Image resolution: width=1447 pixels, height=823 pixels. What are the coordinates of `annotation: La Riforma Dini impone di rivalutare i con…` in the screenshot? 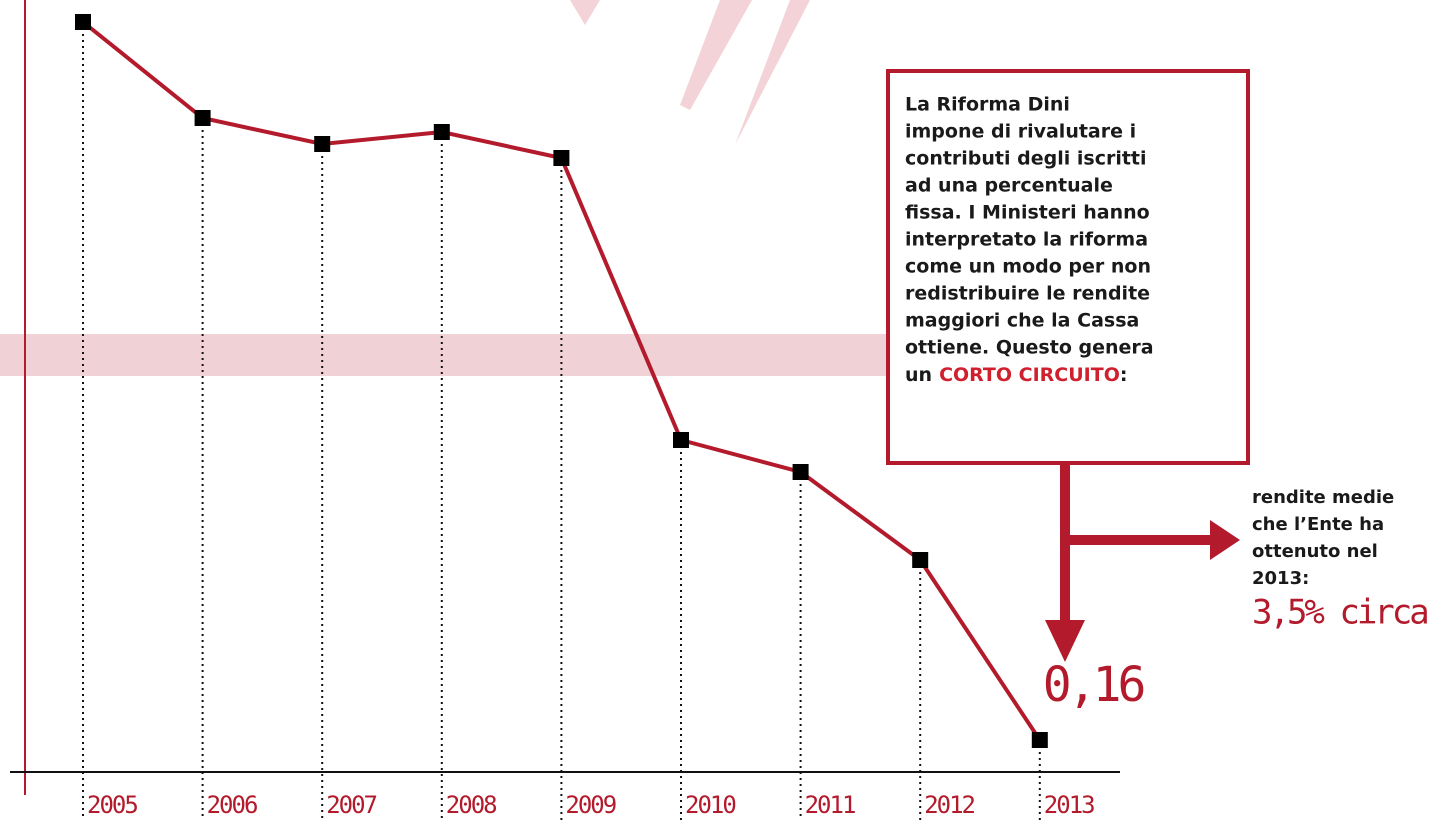 It's located at (1029, 240).